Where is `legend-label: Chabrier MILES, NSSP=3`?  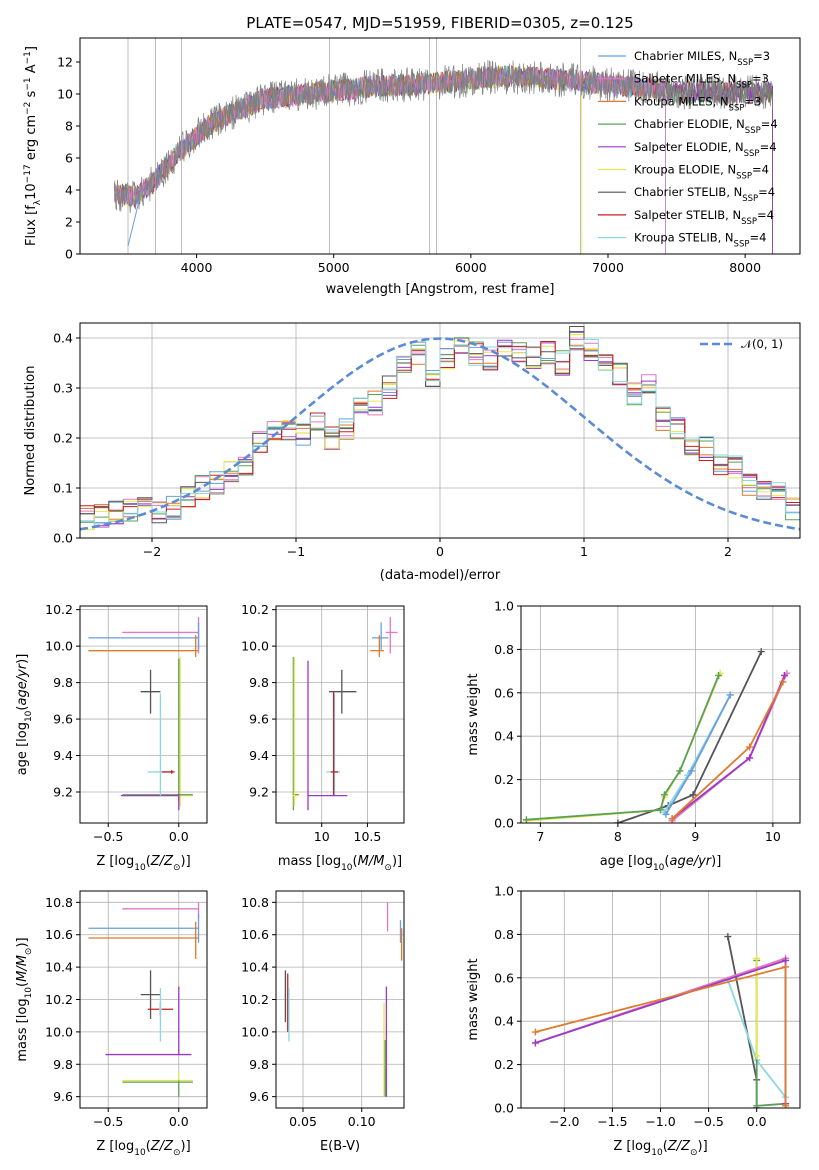 legend-label: Chabrier MILES, NSSP=3 is located at coordinates (702, 58).